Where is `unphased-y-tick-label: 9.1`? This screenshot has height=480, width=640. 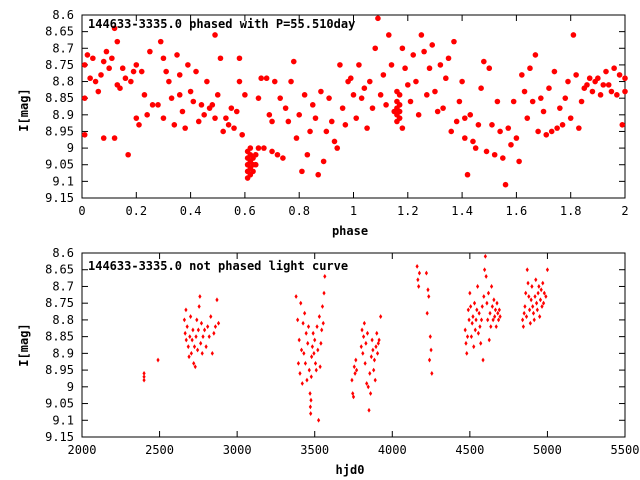 unphased-y-tick-label: 9.1 is located at coordinates (63, 420).